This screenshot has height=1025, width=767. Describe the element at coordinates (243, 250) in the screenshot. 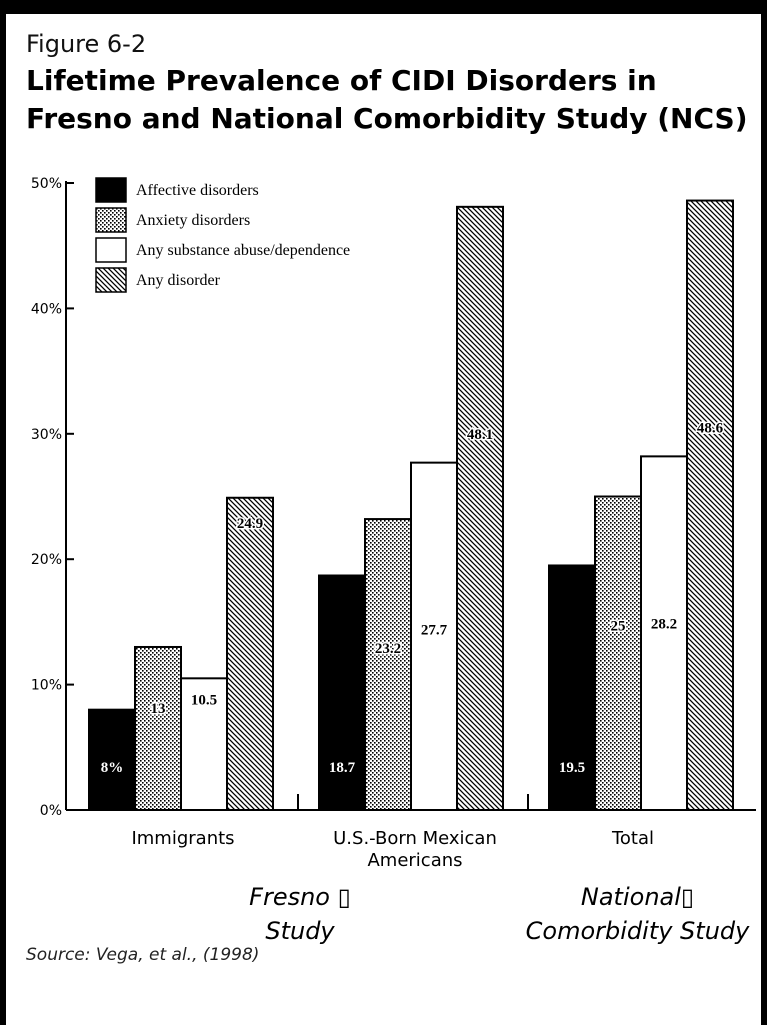

I see `legend-label: Any substance abuse/dependence` at that location.